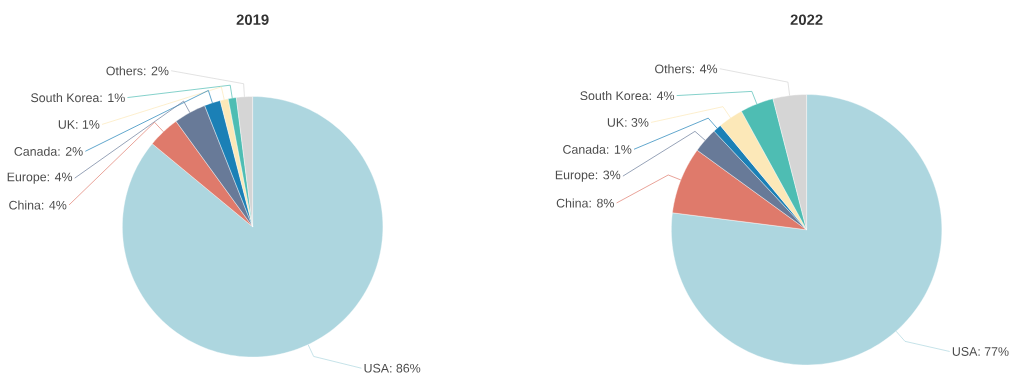 Image resolution: width=1011 pixels, height=391 pixels. What do you see at coordinates (79, 124) in the screenshot?
I see `slice-label: UK: 1%` at bounding box center [79, 124].